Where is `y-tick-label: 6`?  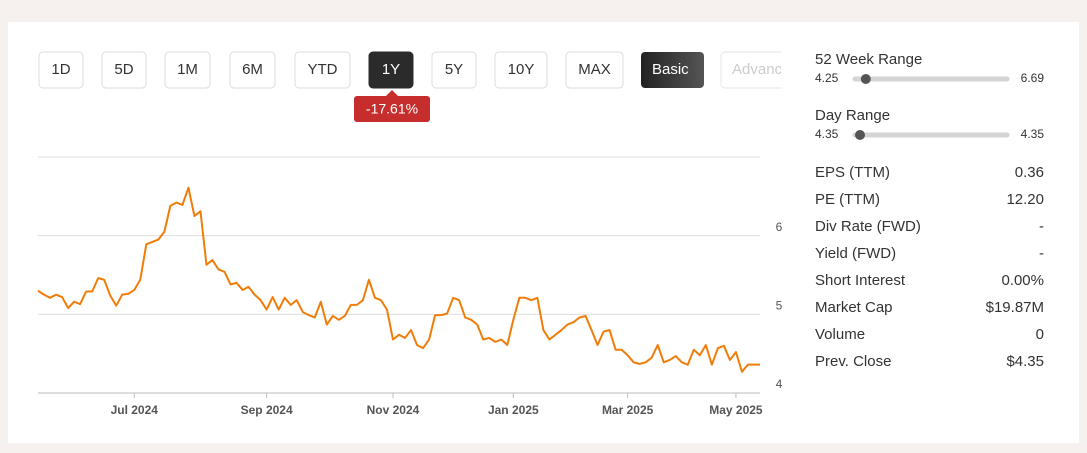
y-tick-label: 6 is located at coordinates (779, 227).